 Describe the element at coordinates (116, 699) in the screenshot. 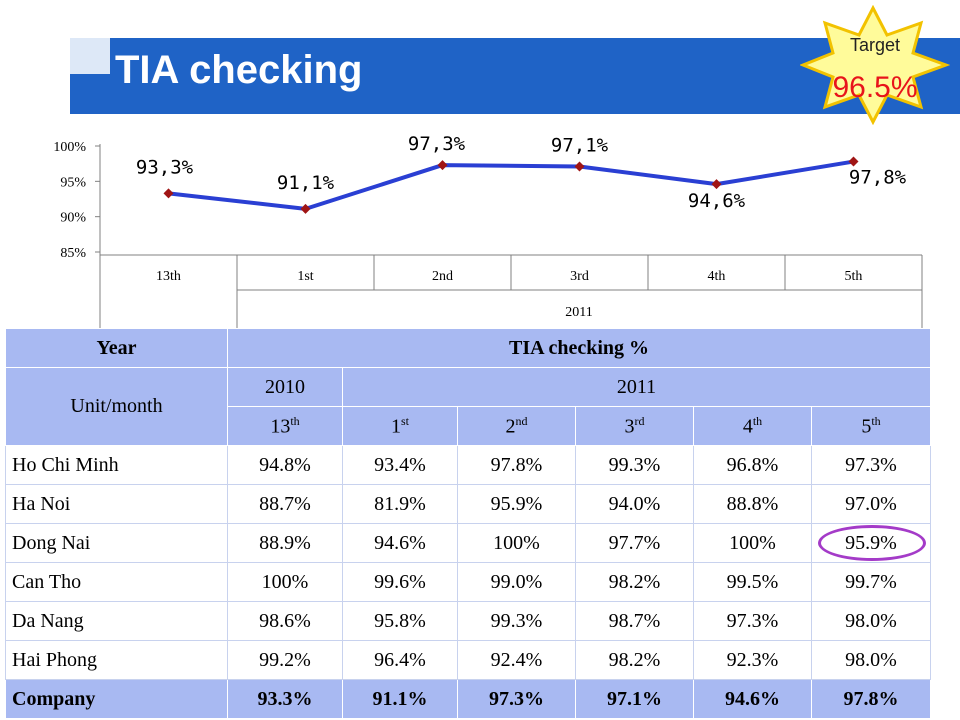

I see `company-name: Company` at that location.